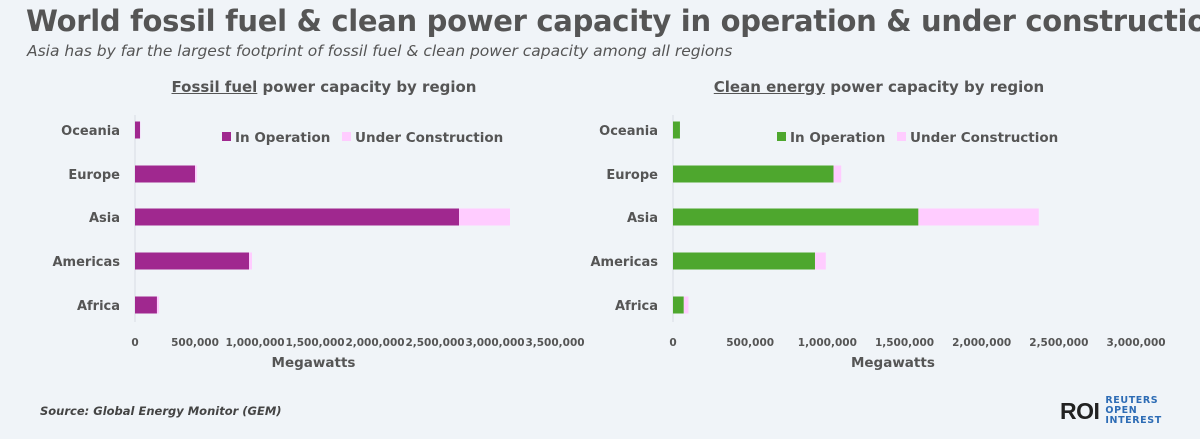 This screenshot has width=1200, height=439. What do you see at coordinates (636, 306) in the screenshot?
I see `clean-category-label: Africa` at bounding box center [636, 306].